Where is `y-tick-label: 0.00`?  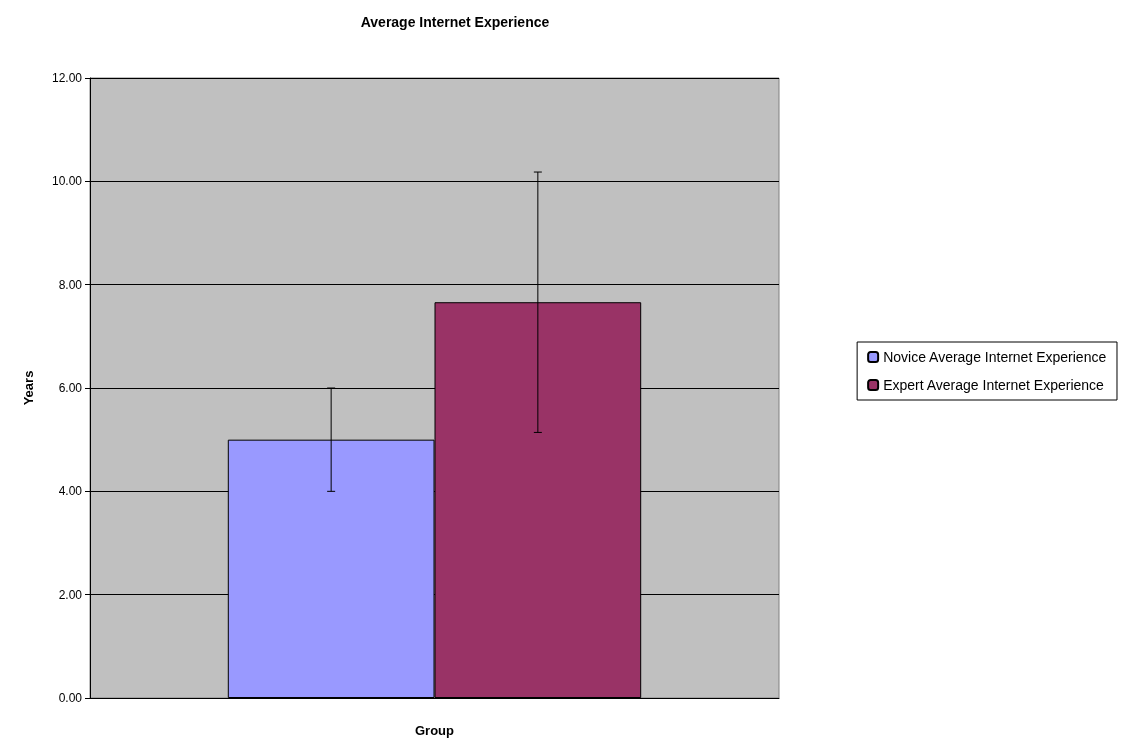
y-tick-label: 0.00 is located at coordinates (70, 698).